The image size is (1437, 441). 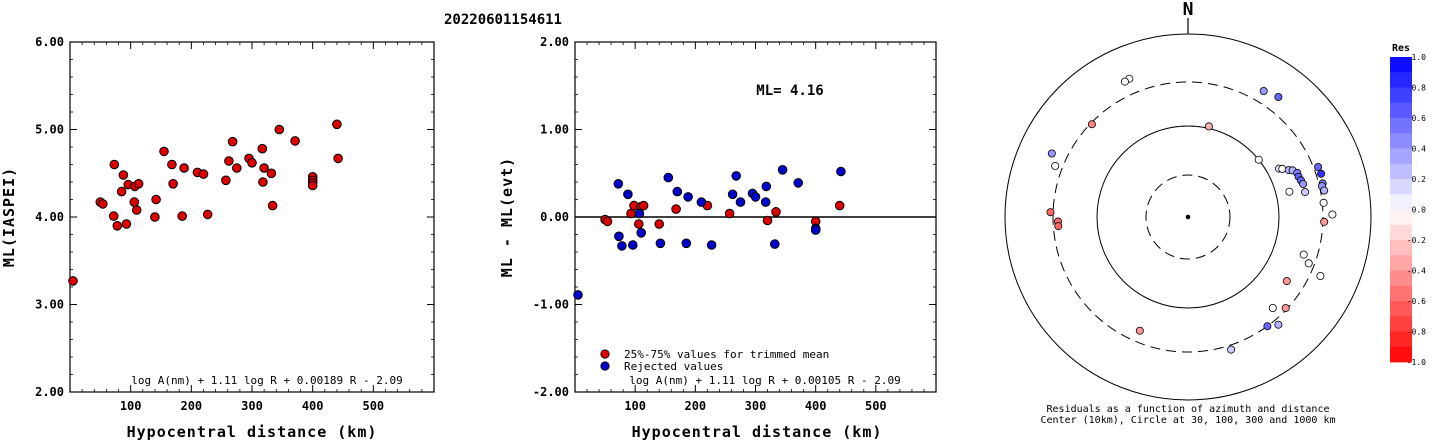 What do you see at coordinates (49, 217) in the screenshot?
I see `y-tick-label: 4.00` at bounding box center [49, 217].